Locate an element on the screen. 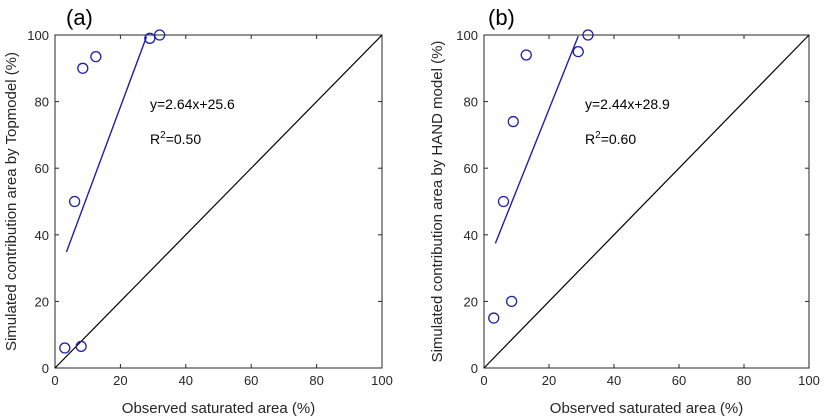 Image resolution: width=828 pixels, height=420 pixels. panel-b-y-tick-label: 40 is located at coordinates (471, 235).